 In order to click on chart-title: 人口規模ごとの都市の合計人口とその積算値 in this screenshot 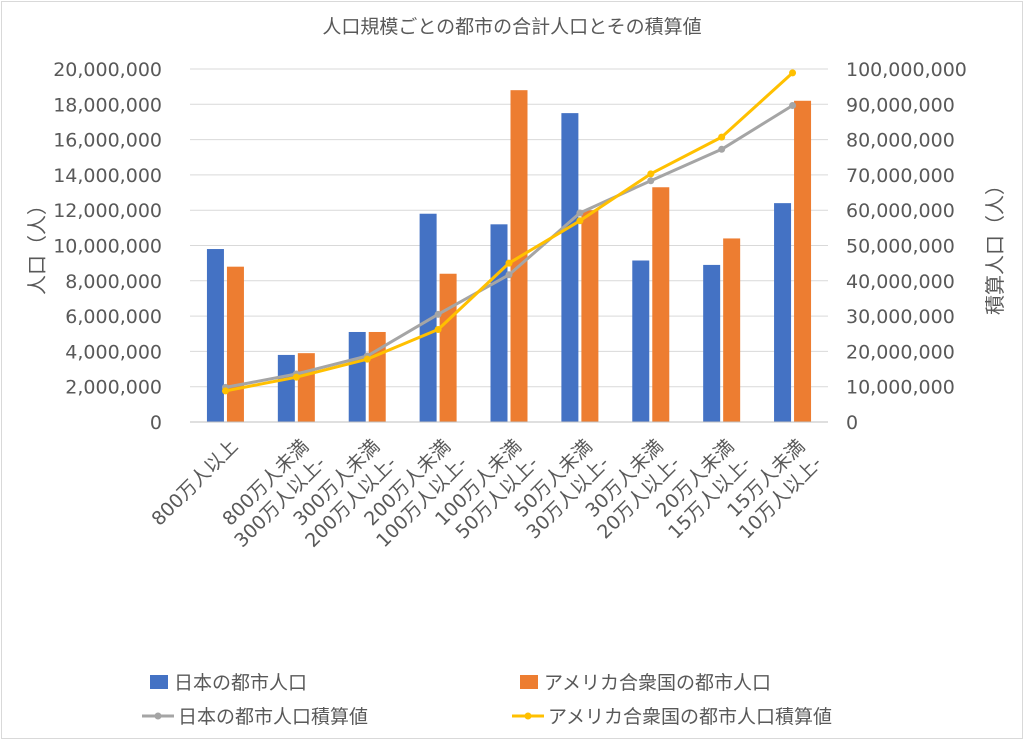, I will do `click(511, 27)`.